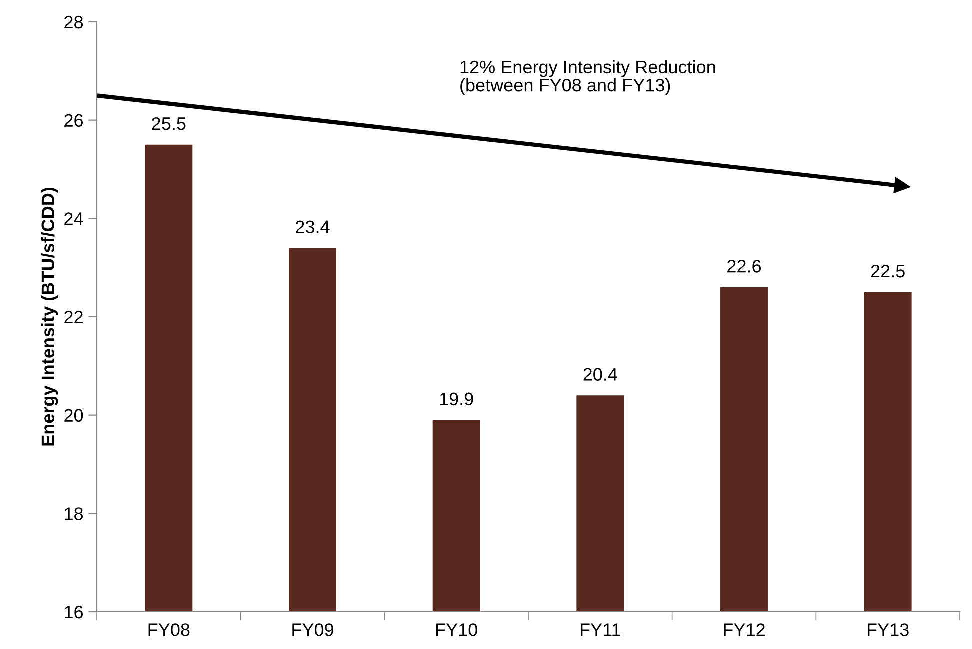 The width and height of the screenshot is (972, 649). I want to click on y-tick-label: 28, so click(74, 22).